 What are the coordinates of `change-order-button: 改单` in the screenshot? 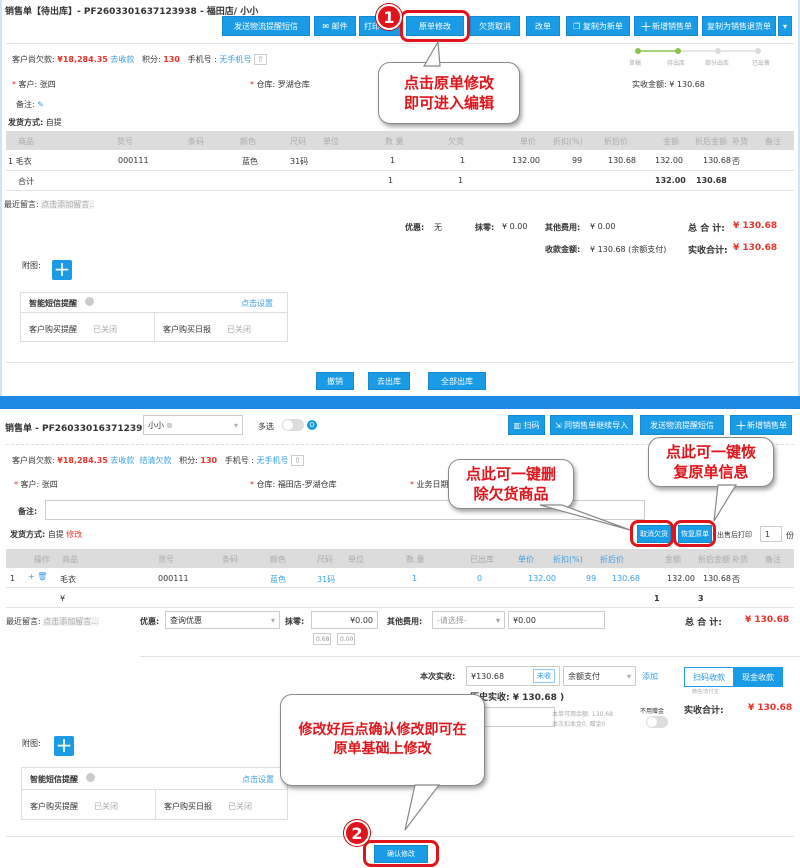 It's located at (543, 26).